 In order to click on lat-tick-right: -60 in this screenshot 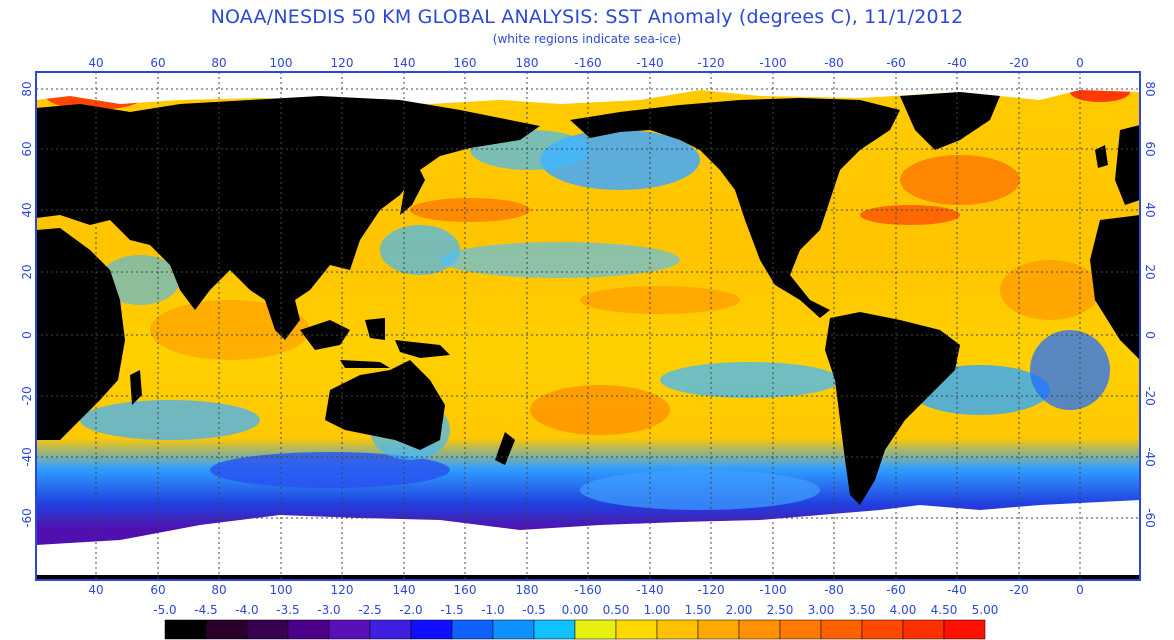, I will do `click(1150, 518)`.